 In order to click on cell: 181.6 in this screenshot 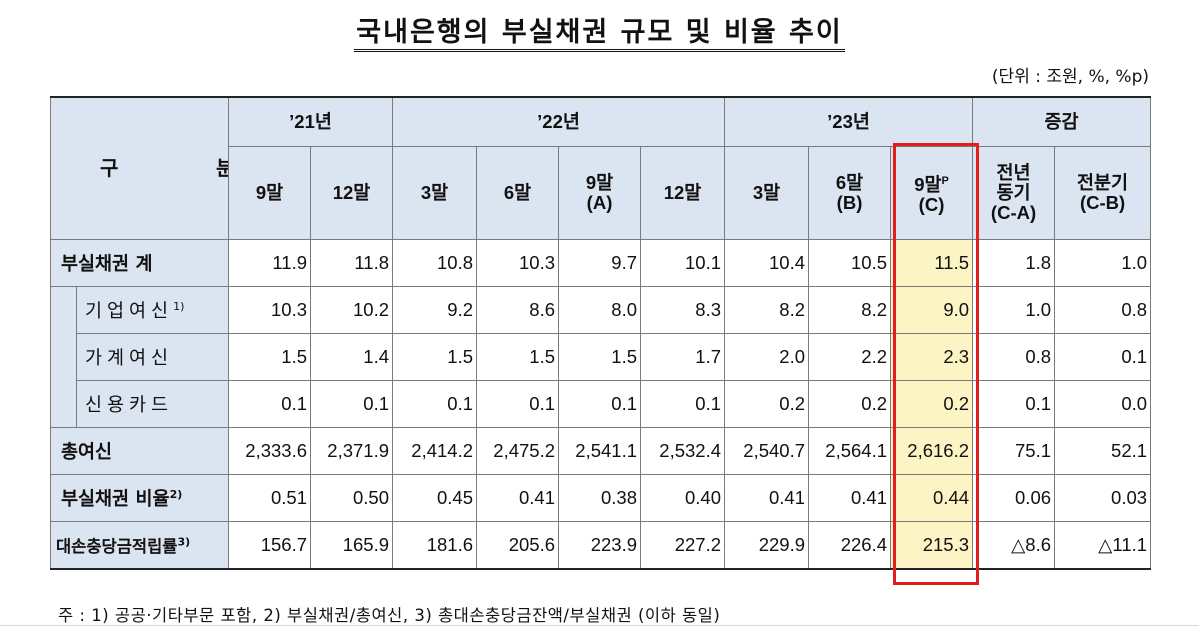, I will do `click(435, 545)`.